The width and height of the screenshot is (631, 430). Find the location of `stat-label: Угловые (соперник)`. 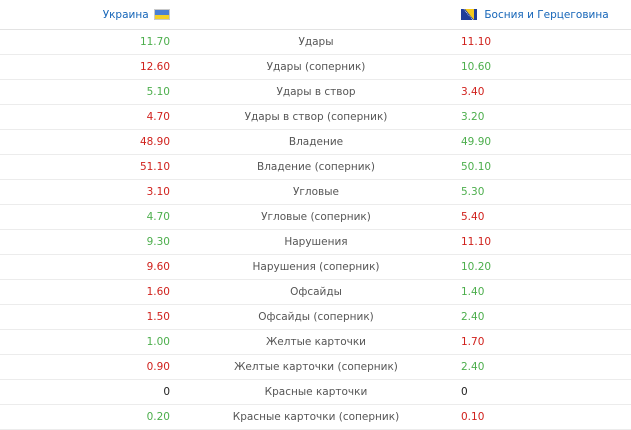

stat-label: Угловые (соперник) is located at coordinates (316, 217).